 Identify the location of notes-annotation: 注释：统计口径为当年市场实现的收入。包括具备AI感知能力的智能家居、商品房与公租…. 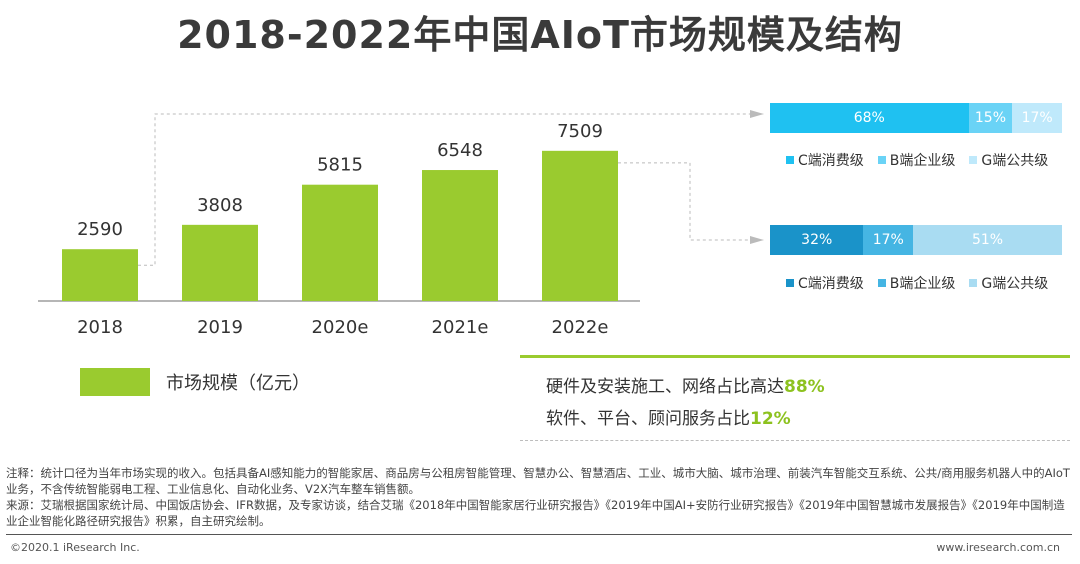
(538, 481).